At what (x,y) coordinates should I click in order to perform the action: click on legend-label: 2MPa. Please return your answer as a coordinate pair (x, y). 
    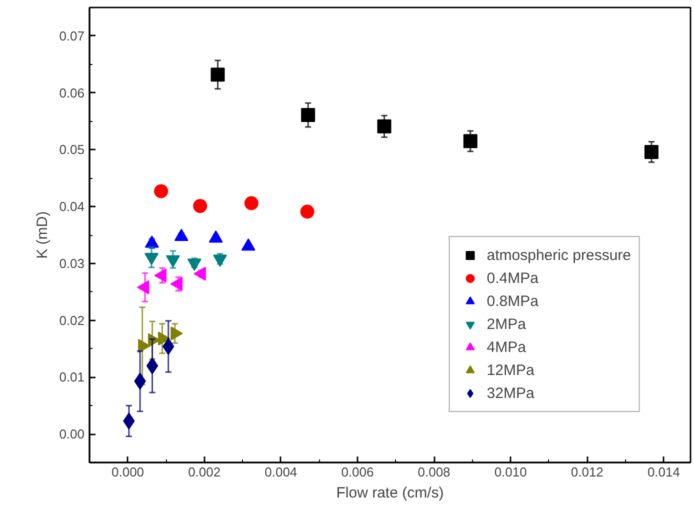
    Looking at the image, I should click on (506, 324).